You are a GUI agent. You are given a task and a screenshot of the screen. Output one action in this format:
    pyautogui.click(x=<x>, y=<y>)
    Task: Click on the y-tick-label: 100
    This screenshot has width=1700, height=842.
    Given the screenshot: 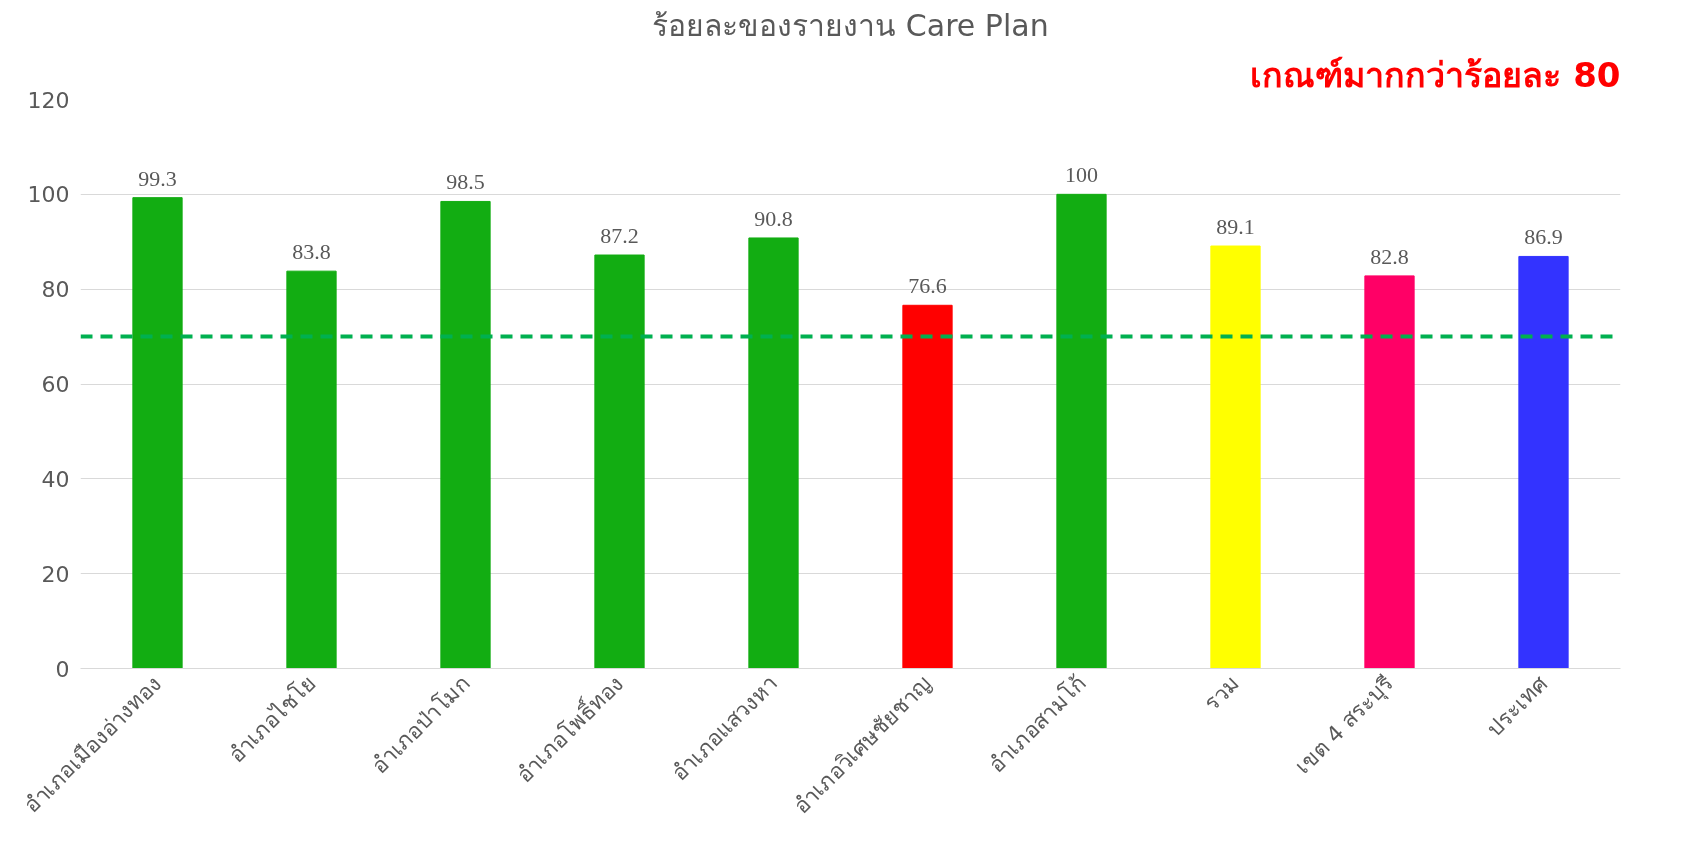 What is the action you would take?
    pyautogui.click(x=48, y=195)
    